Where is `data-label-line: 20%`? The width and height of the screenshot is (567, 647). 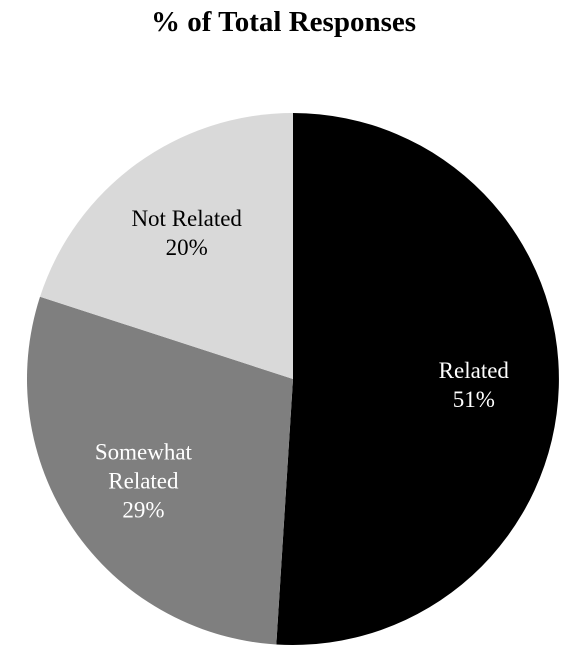 data-label-line: 20% is located at coordinates (187, 247).